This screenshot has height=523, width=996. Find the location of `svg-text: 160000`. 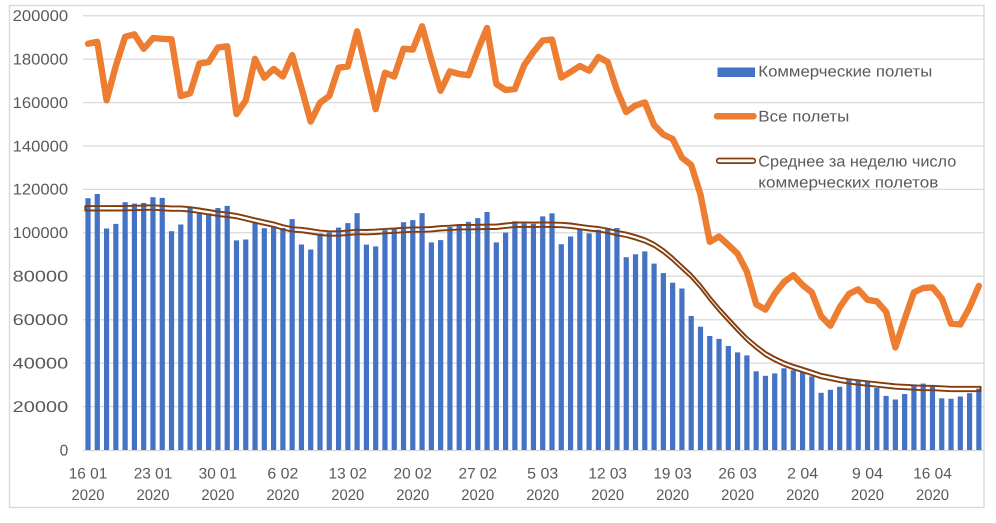

svg-text: 160000 is located at coordinates (41, 103).